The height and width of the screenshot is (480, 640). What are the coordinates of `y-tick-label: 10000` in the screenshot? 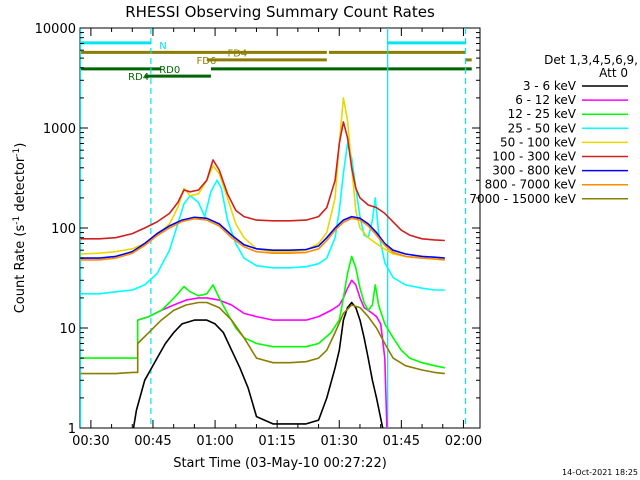 It's located at (55, 29).